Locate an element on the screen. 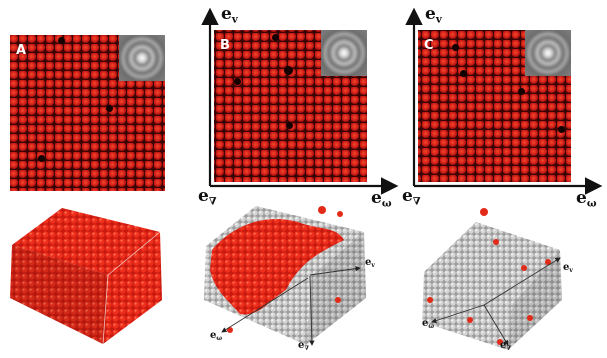 The width and height of the screenshot is (607, 358). axis-label-3d-ev-c: ev is located at coordinates (568, 268).